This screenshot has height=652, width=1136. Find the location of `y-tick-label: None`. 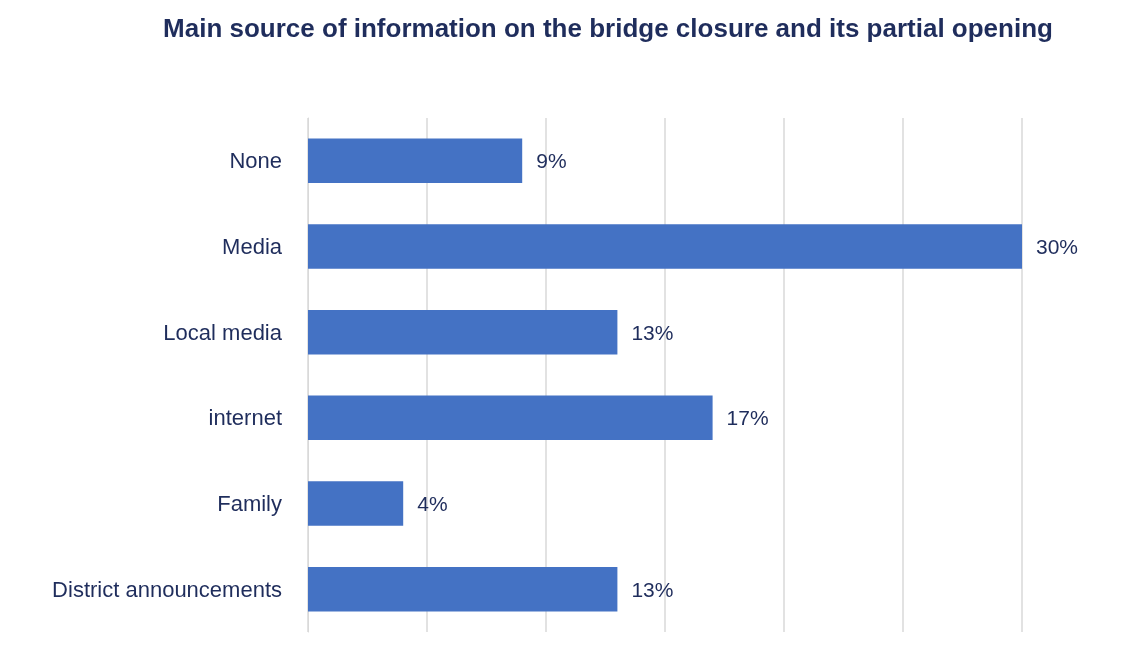

y-tick-label: None is located at coordinates (255, 161).